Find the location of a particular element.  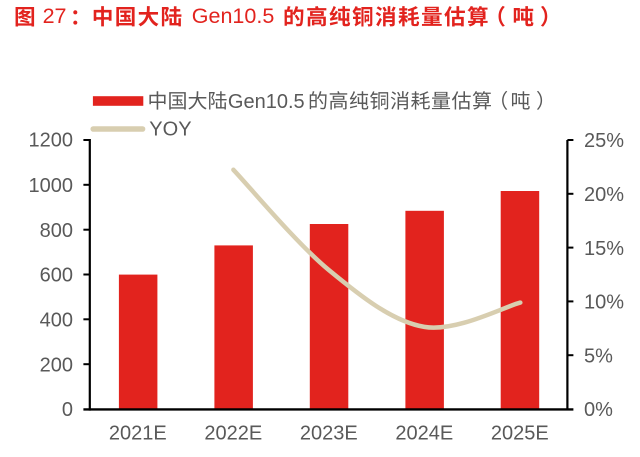

svg-text: 800 is located at coordinates (56, 231).